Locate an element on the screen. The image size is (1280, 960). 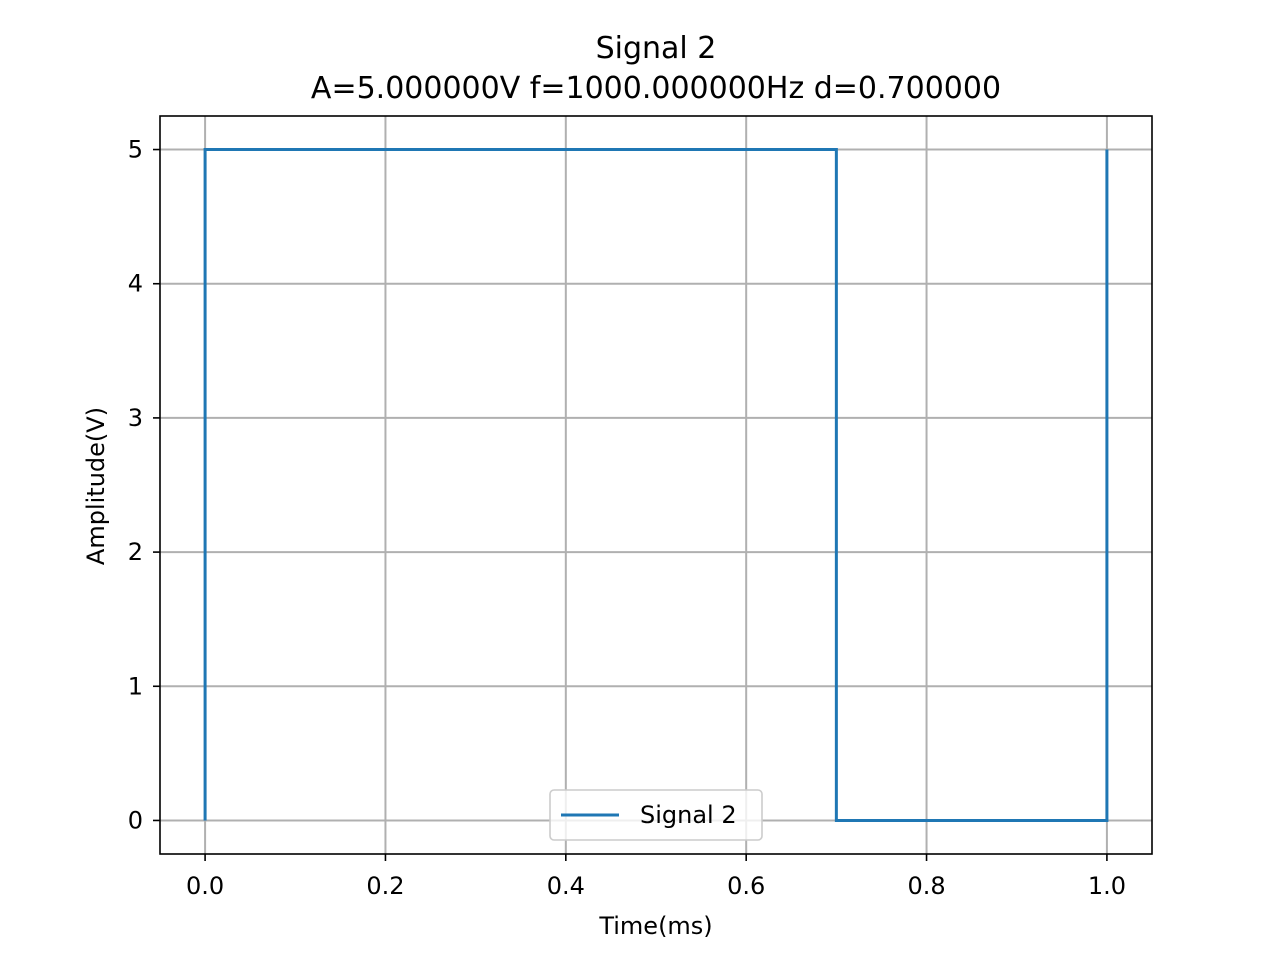
x-tick-label-0-0: 0.0 is located at coordinates (205, 886).